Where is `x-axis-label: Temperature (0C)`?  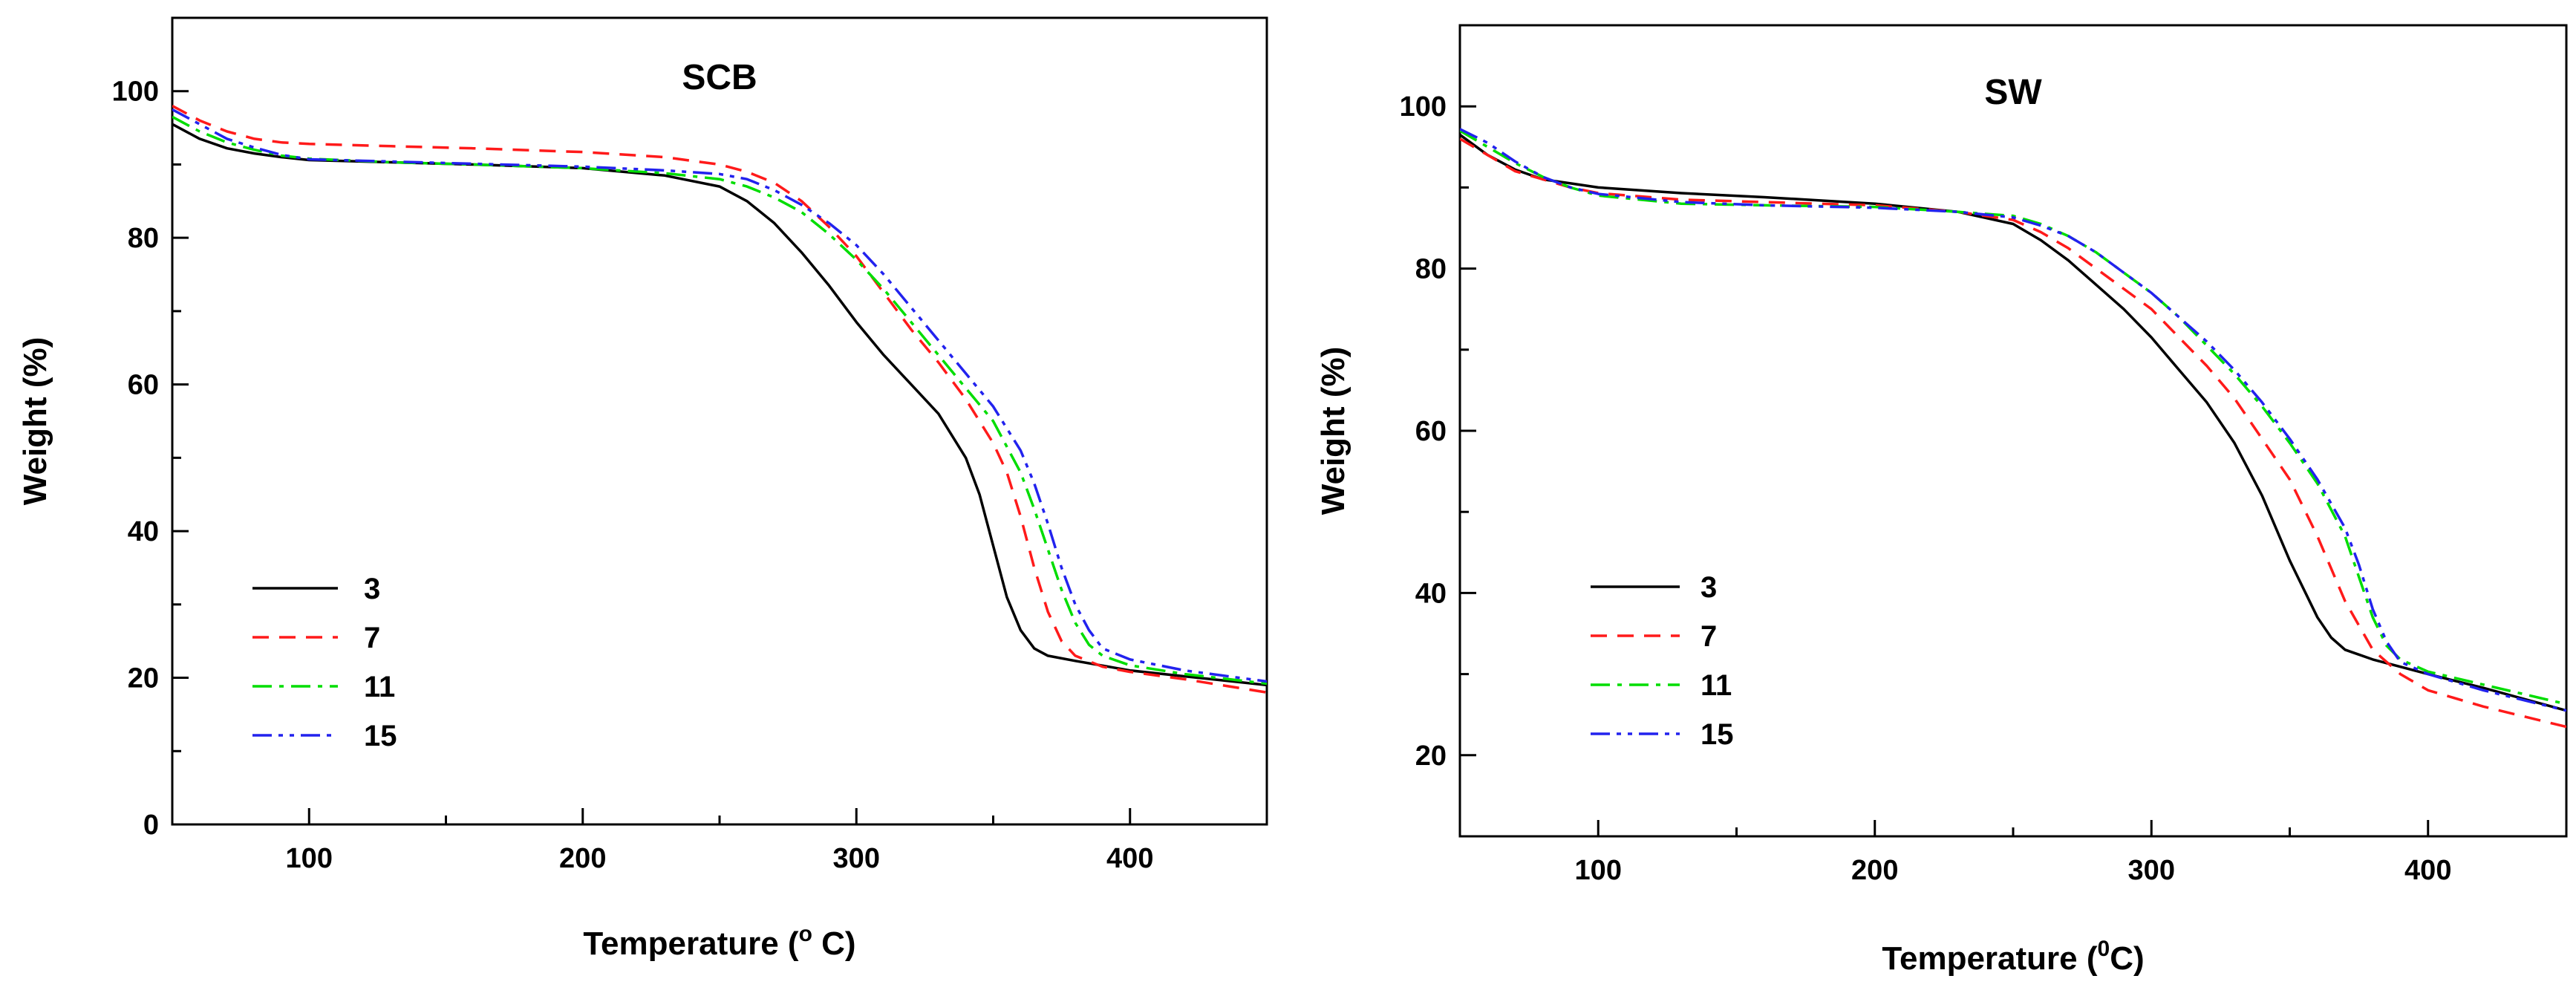
x-axis-label: Temperature (0C) is located at coordinates (2013, 957).